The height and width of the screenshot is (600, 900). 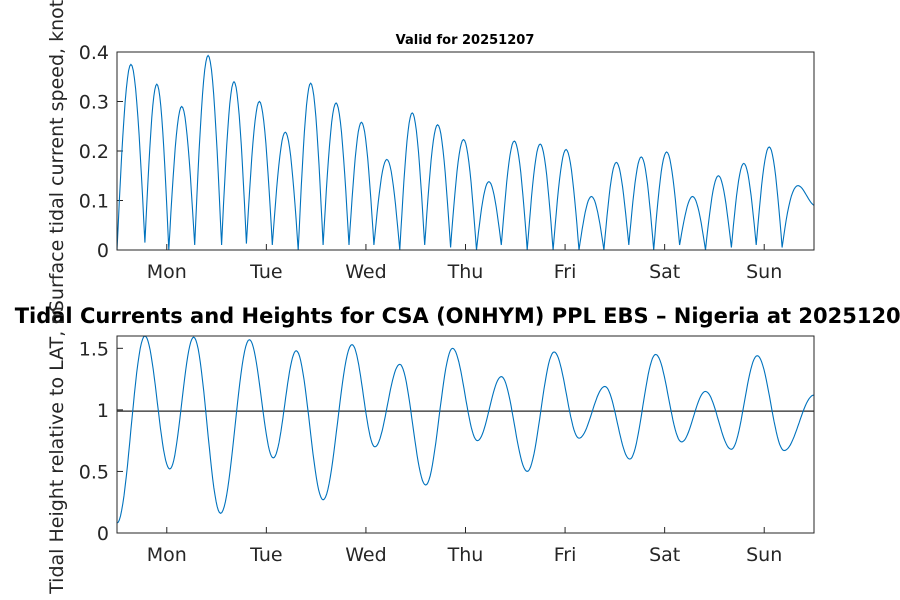 What do you see at coordinates (103, 251) in the screenshot?
I see `speed-y-tick-label: 0` at bounding box center [103, 251].